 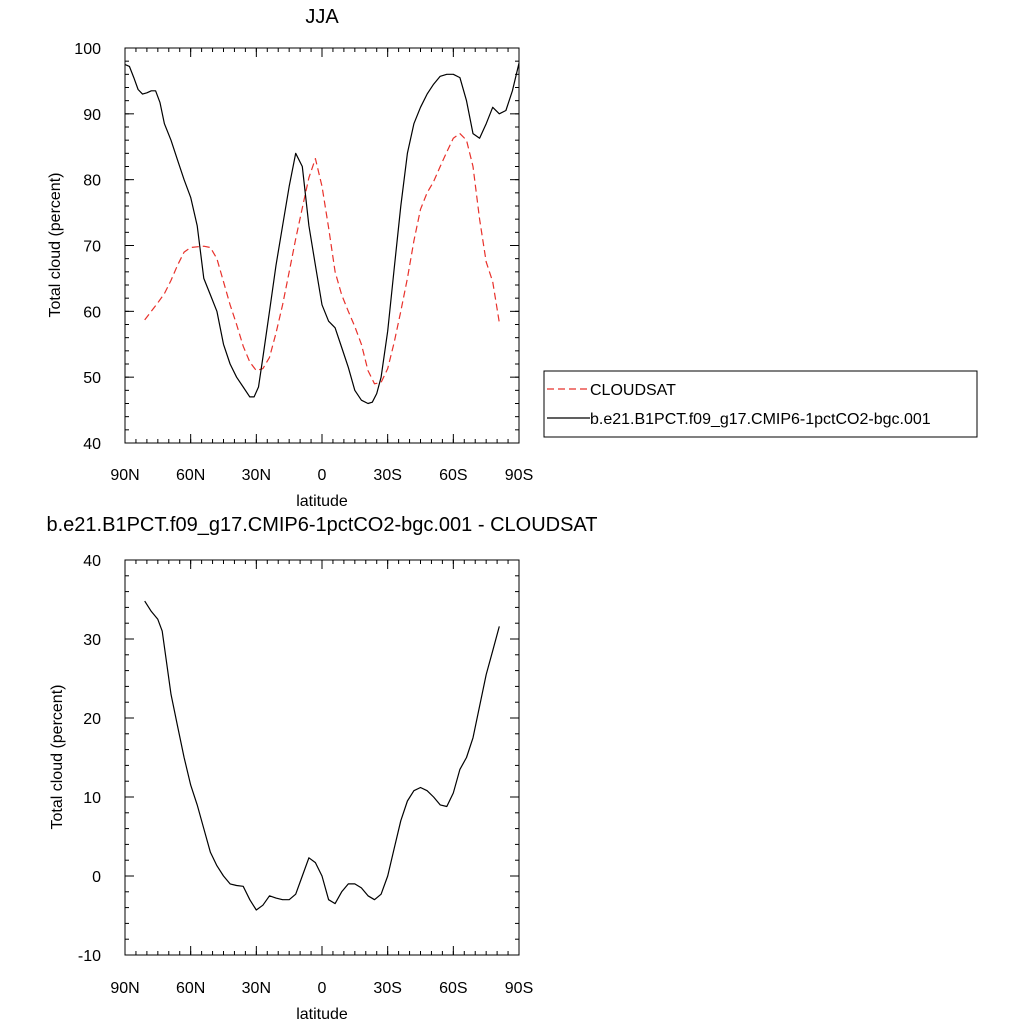 What do you see at coordinates (89, 956) in the screenshot?
I see `y-tick-label: -10` at bounding box center [89, 956].